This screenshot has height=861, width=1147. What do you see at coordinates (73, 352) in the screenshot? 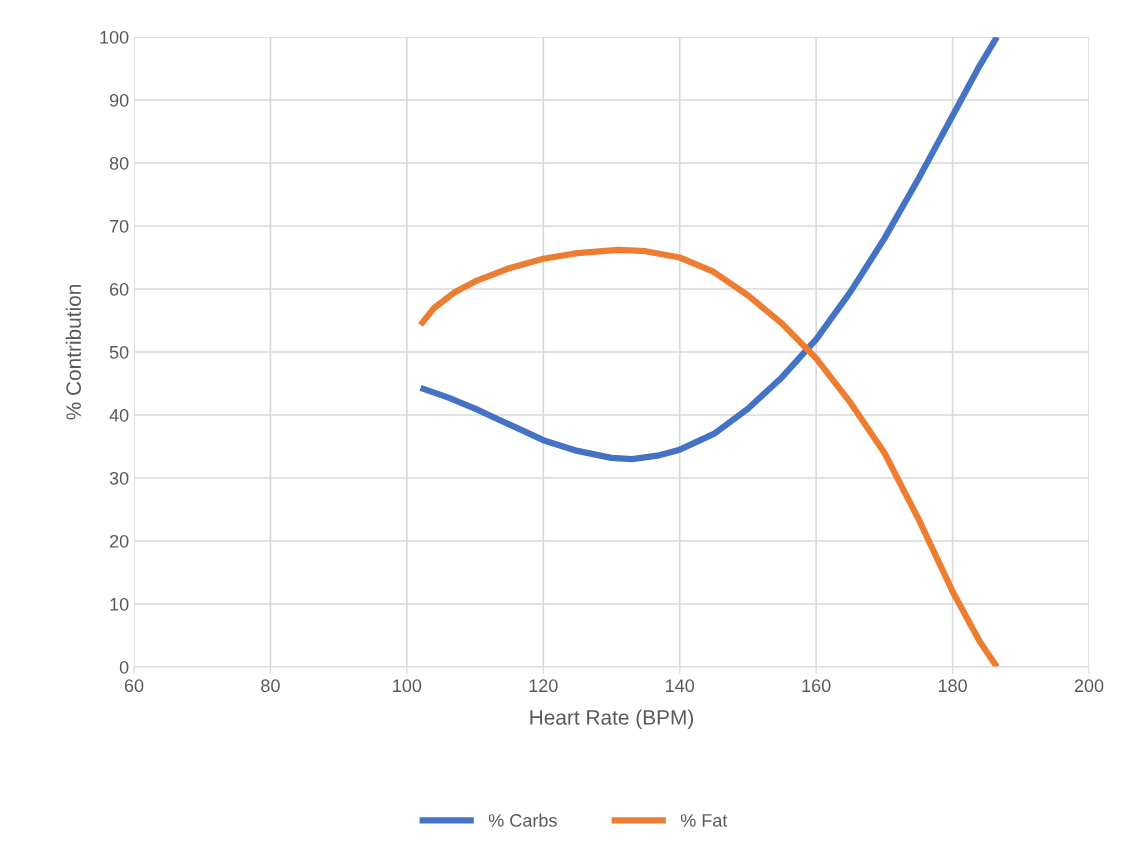
I see `y-axis-title: % Contribution` at bounding box center [73, 352].